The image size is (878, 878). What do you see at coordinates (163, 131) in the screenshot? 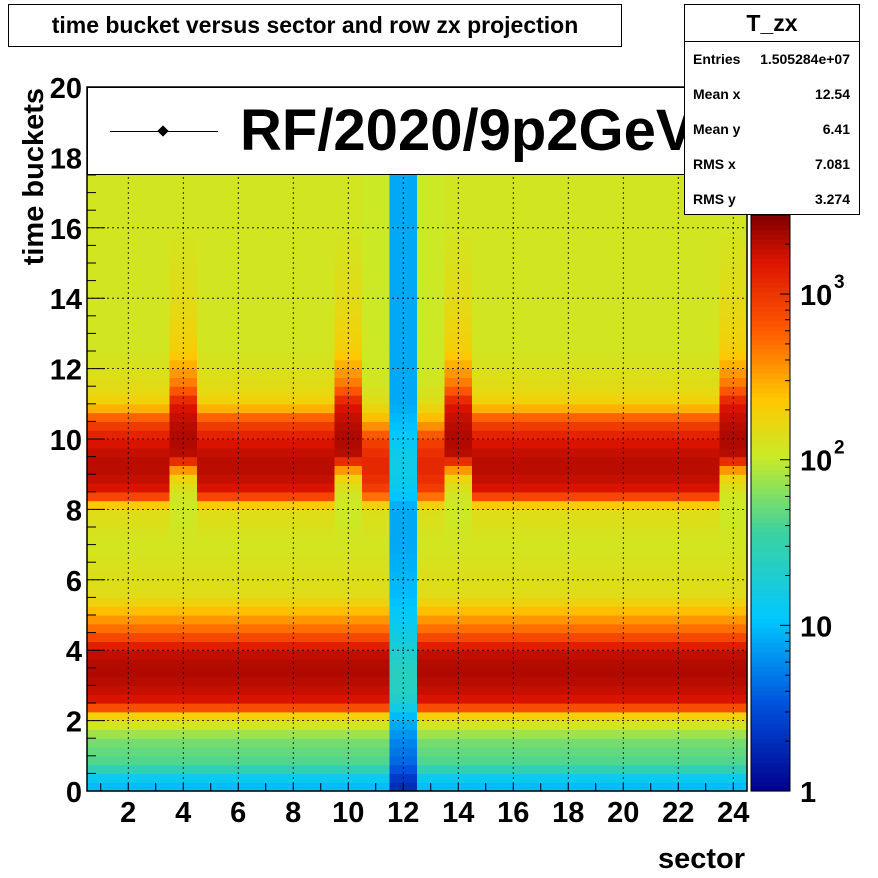
I see `legend-marker-symbol` at bounding box center [163, 131].